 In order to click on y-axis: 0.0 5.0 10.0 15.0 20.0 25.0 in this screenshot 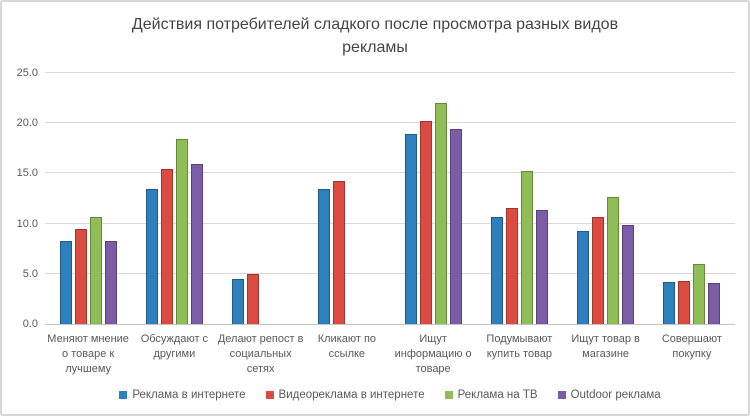, I will do `click(20, 198)`.